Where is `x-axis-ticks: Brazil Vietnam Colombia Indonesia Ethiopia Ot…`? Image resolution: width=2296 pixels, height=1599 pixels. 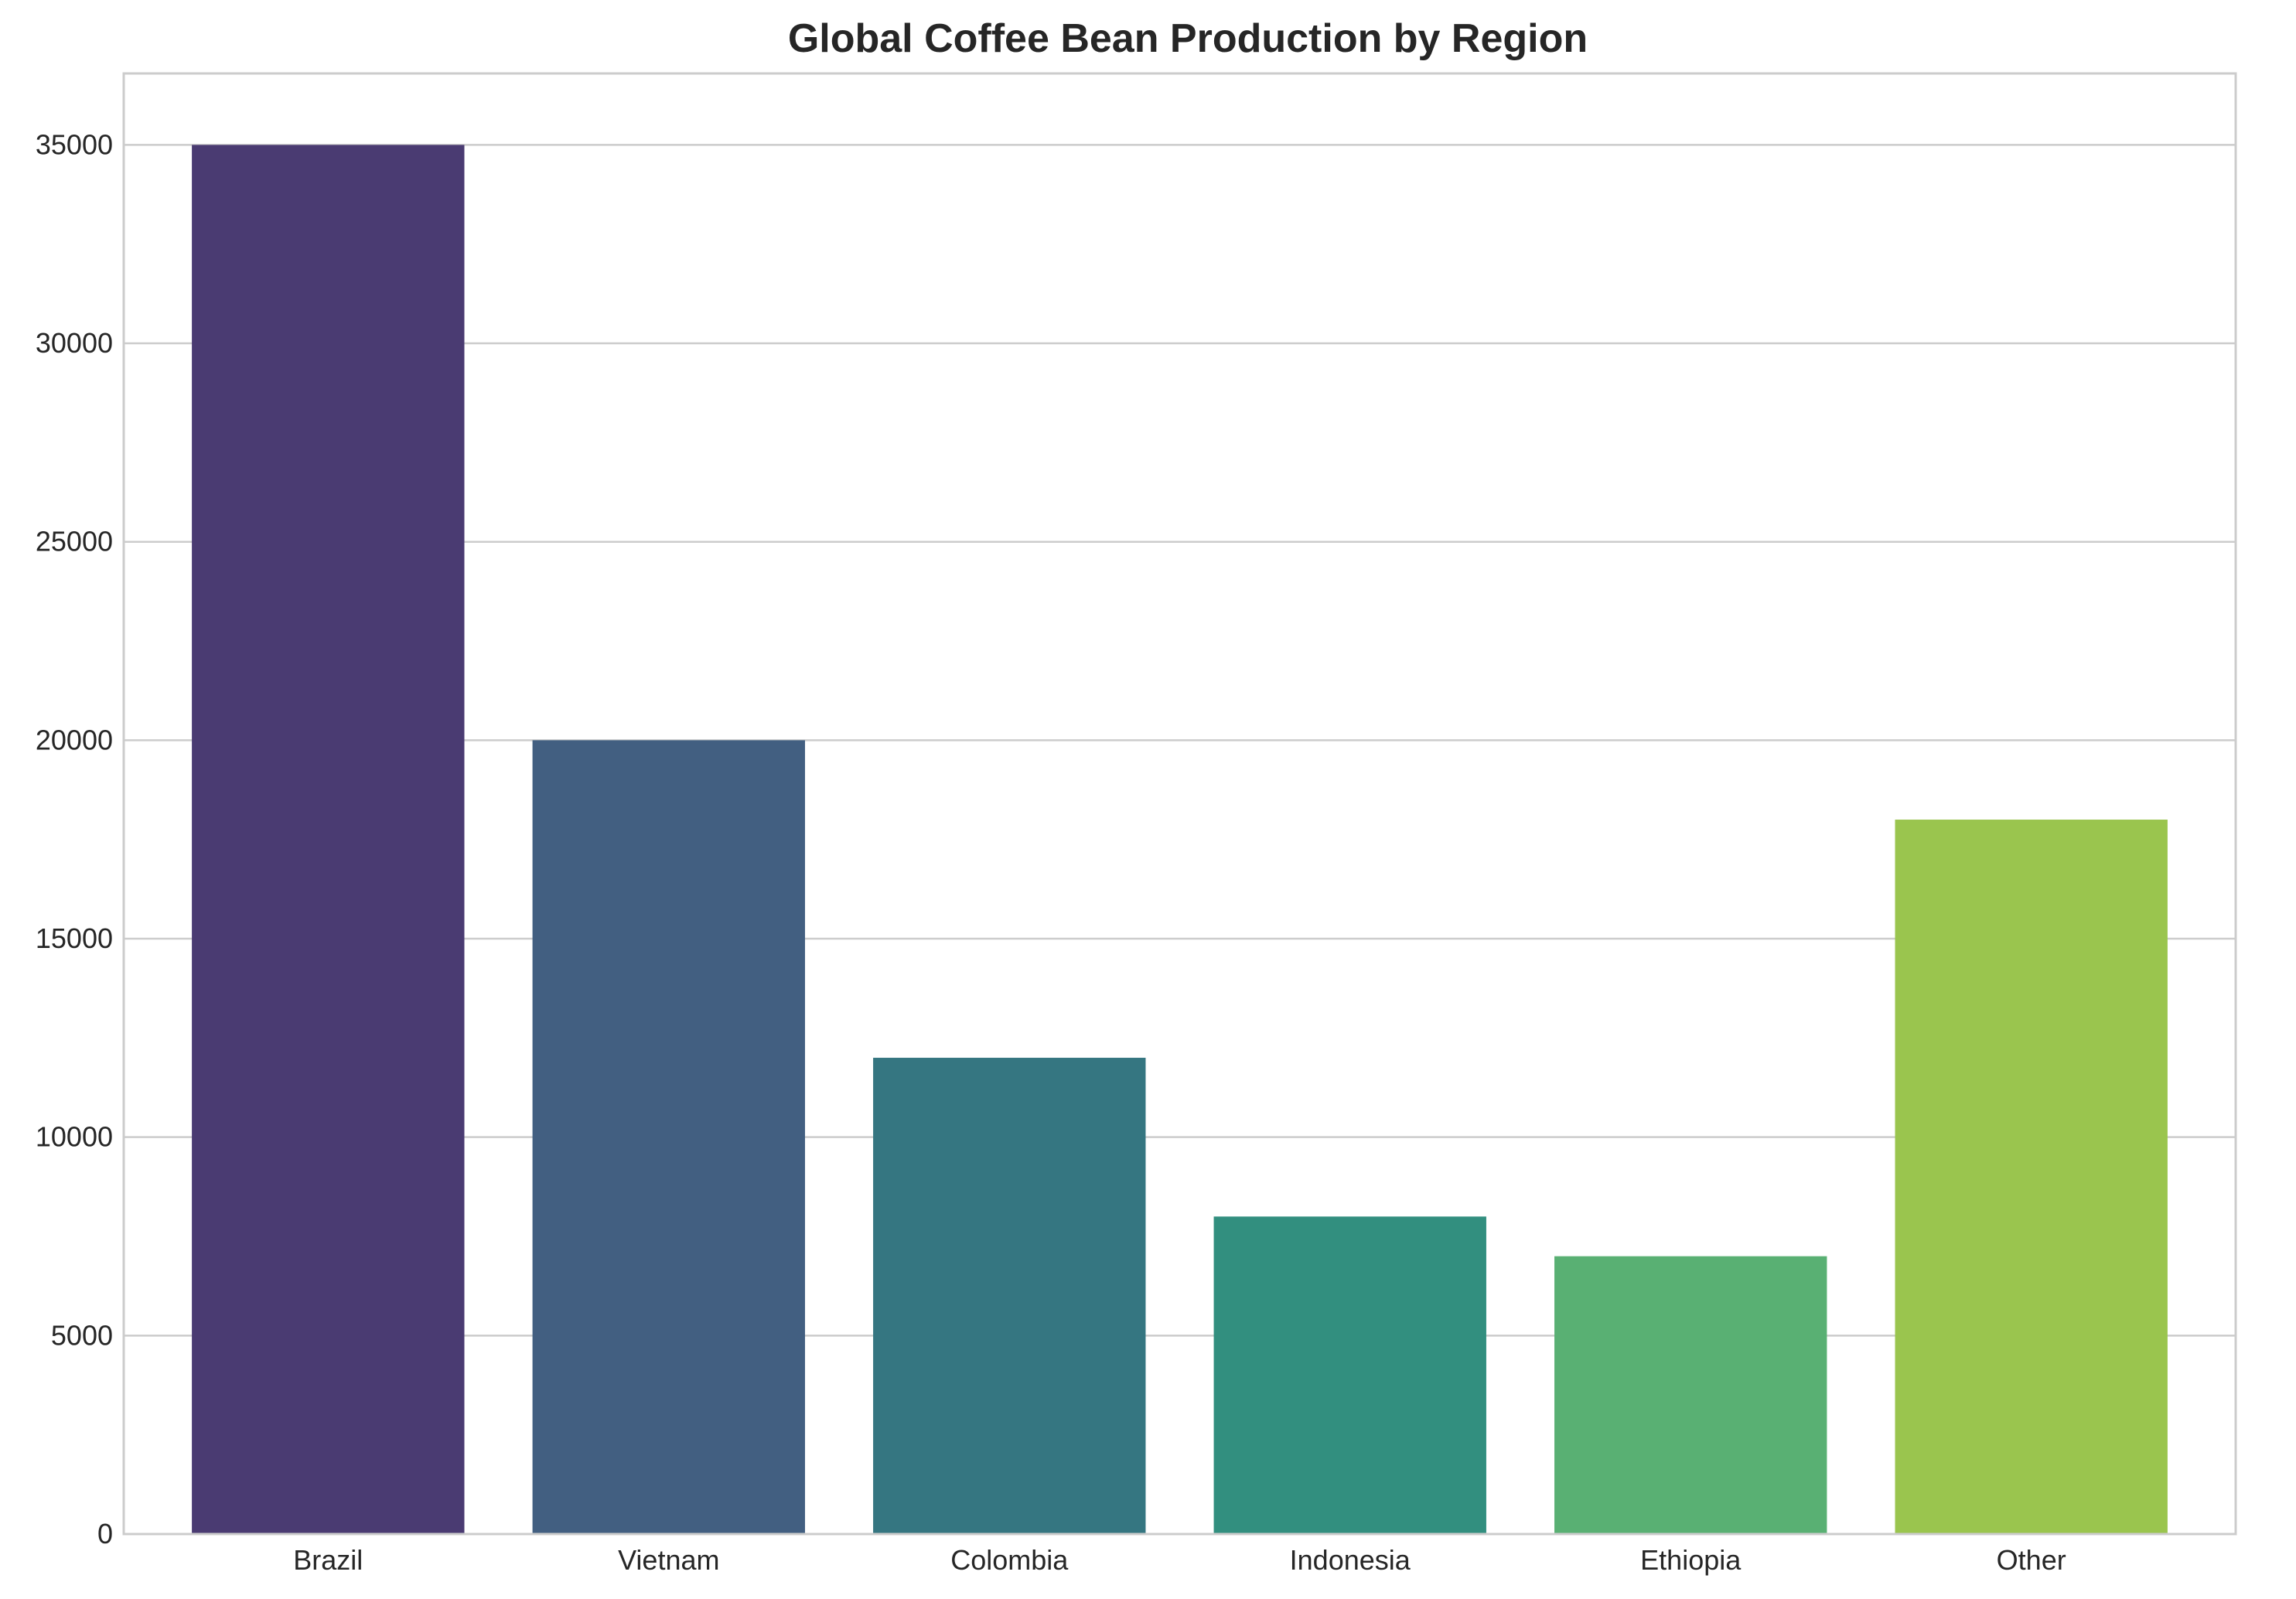 x-axis-ticks: Brazil Vietnam Colombia Indonesia Ethiopia Ot… is located at coordinates (1179, 1560).